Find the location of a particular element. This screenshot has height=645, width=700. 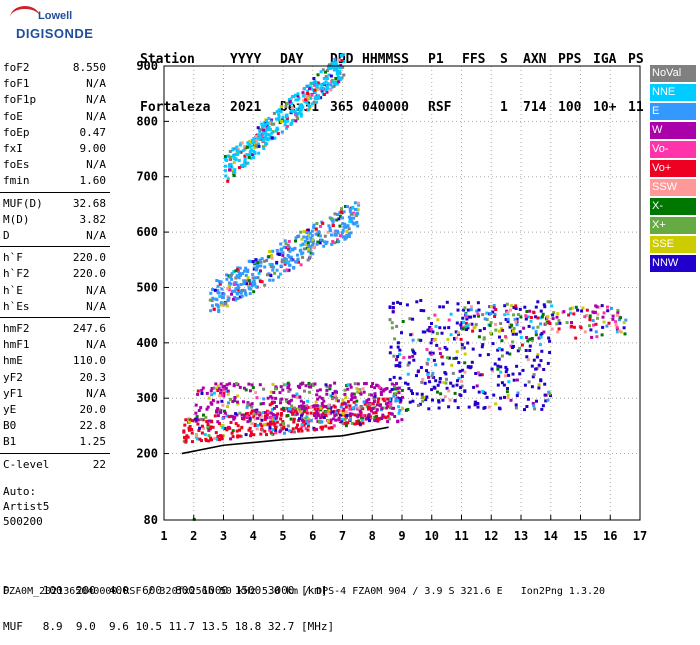

header-labels: StationYYYYDAYDDDHHMMSSP1FFSSAXNPPSIGAPS is located at coordinates (400, 60).